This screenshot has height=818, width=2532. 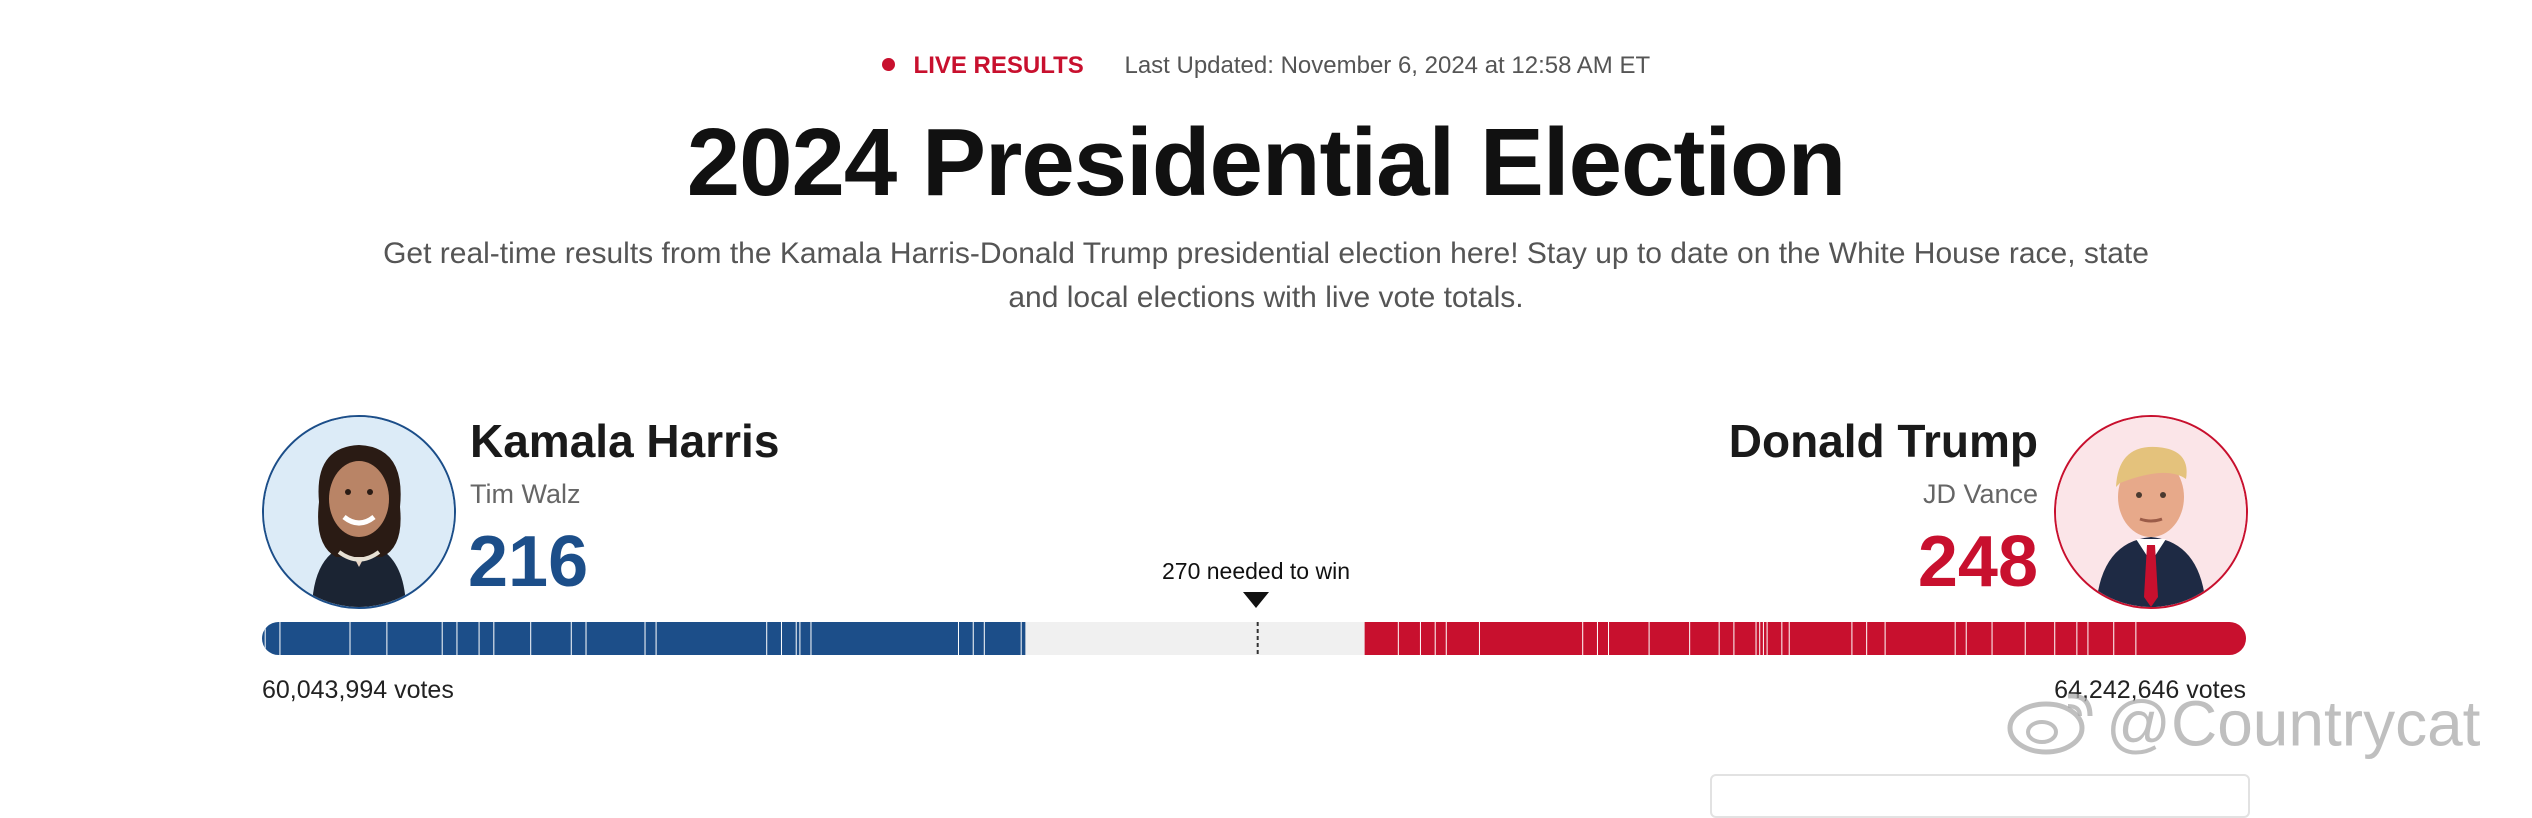 I want to click on weibo-logo-icon, so click(x=2052, y=728).